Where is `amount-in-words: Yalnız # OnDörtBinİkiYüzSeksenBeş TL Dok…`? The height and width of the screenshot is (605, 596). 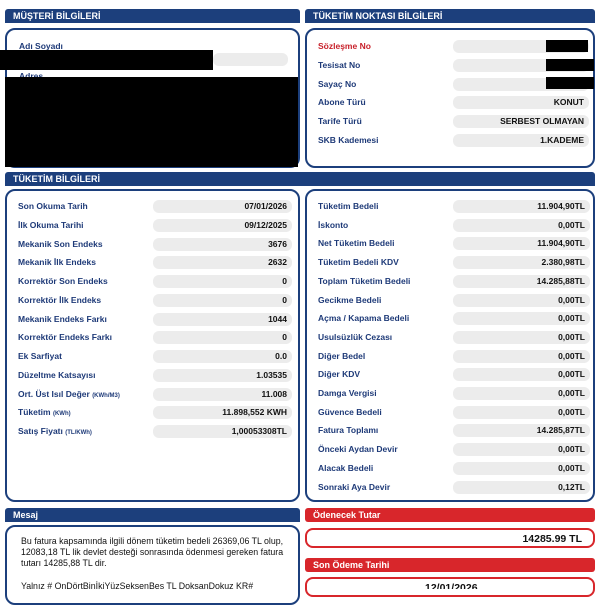
amount-in-words: Yalnız # OnDörtBinİkiYüzSeksenBeş TL Dok… is located at coordinates (137, 585).